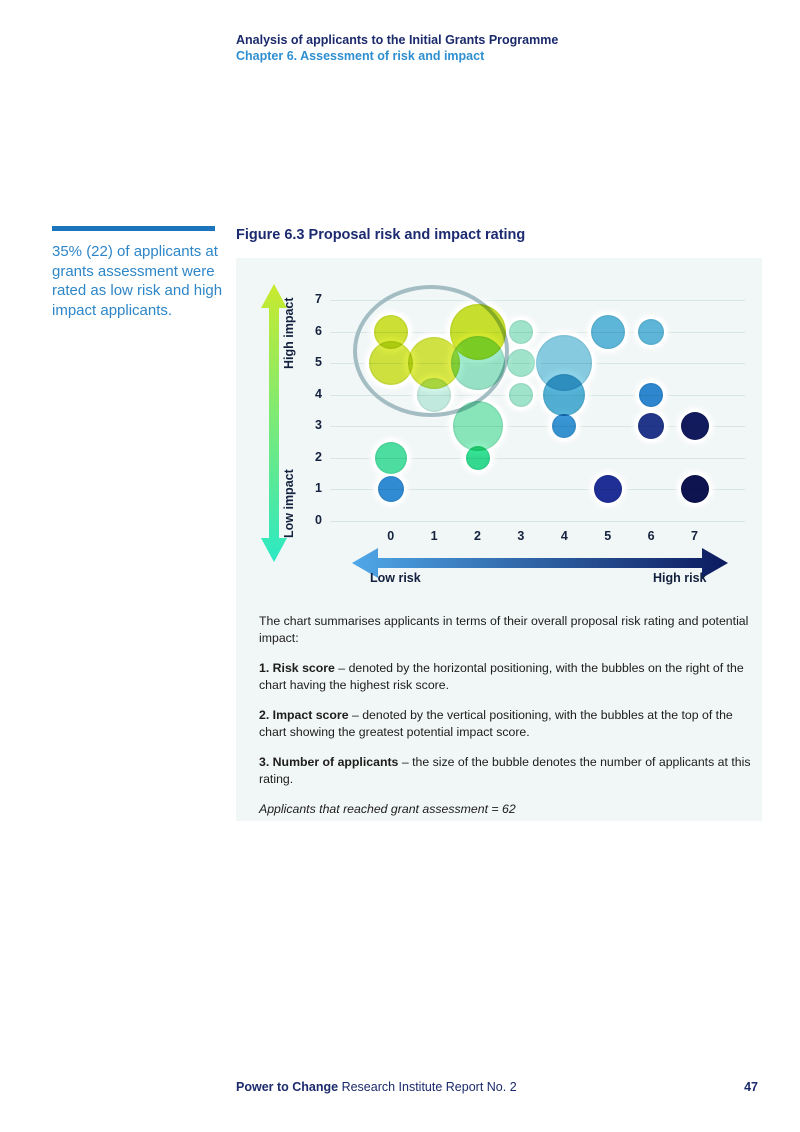 The image size is (800, 1132). I want to click on y-tick-label: 7, so click(318, 299).